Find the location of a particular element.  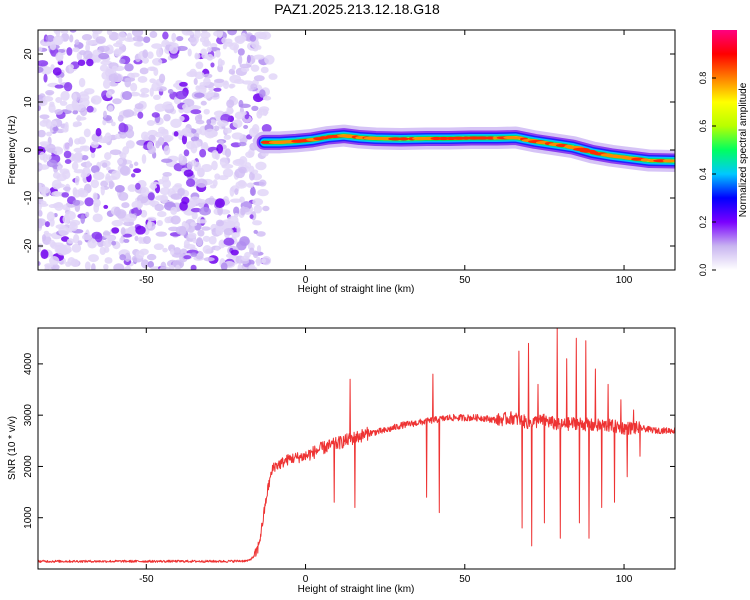

colorbar-gradient is located at coordinates (724, 150).